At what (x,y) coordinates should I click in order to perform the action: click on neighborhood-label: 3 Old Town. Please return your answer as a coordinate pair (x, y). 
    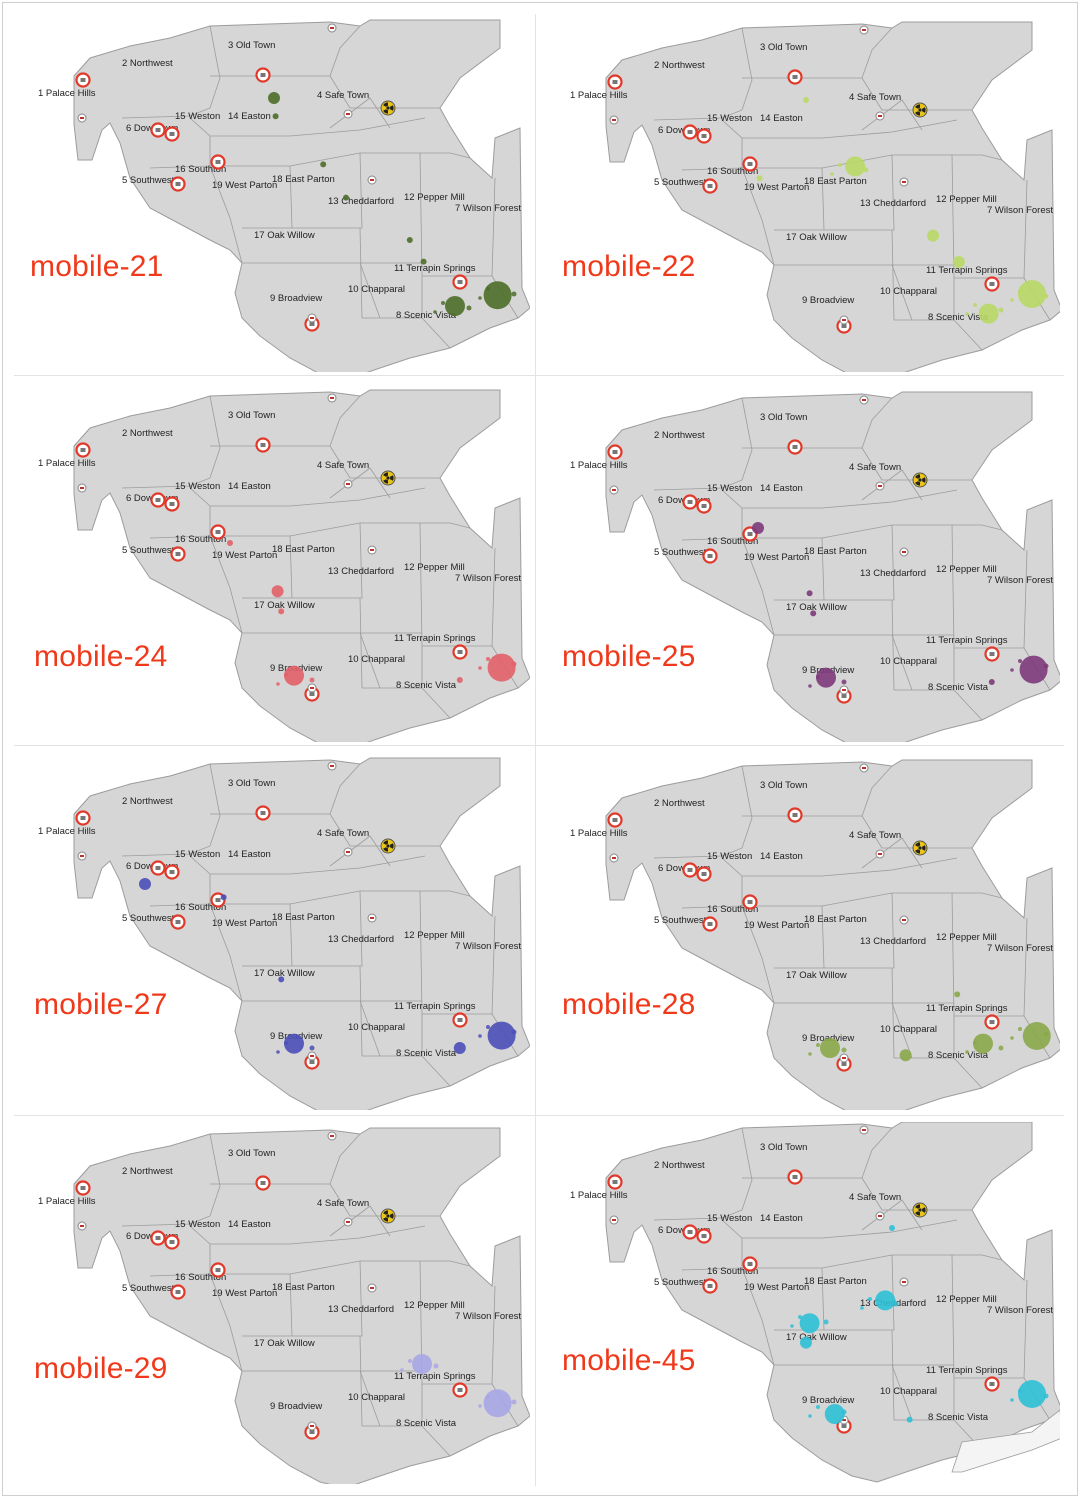
    Looking at the image, I should click on (783, 47).